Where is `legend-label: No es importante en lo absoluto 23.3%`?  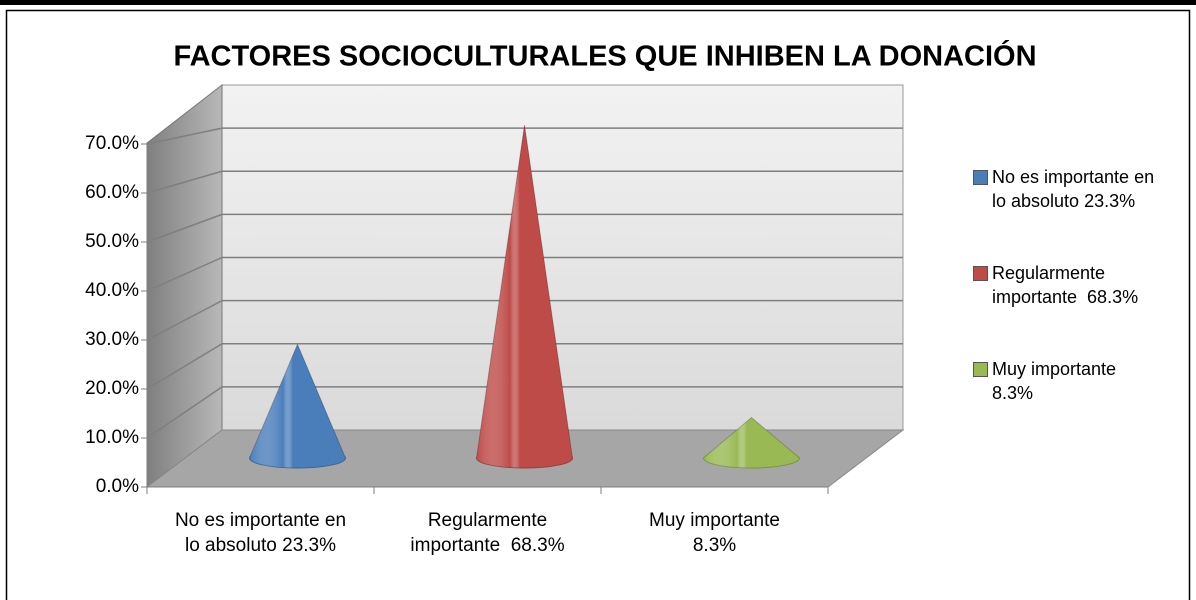
legend-label: No es importante en lo absoluto 23.3% is located at coordinates (1076, 189).